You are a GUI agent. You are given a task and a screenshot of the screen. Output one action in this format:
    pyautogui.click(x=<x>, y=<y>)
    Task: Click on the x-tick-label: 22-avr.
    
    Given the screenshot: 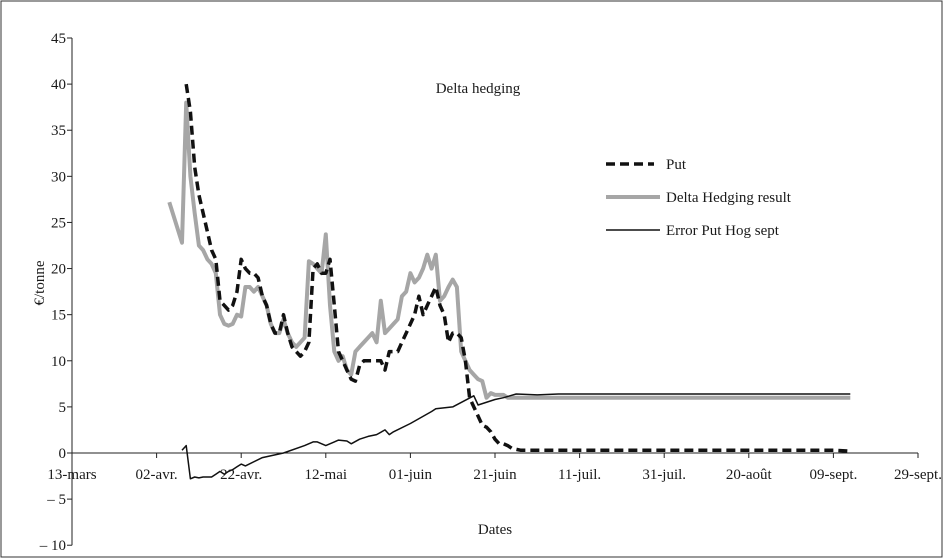 What is the action you would take?
    pyautogui.click(x=241, y=475)
    